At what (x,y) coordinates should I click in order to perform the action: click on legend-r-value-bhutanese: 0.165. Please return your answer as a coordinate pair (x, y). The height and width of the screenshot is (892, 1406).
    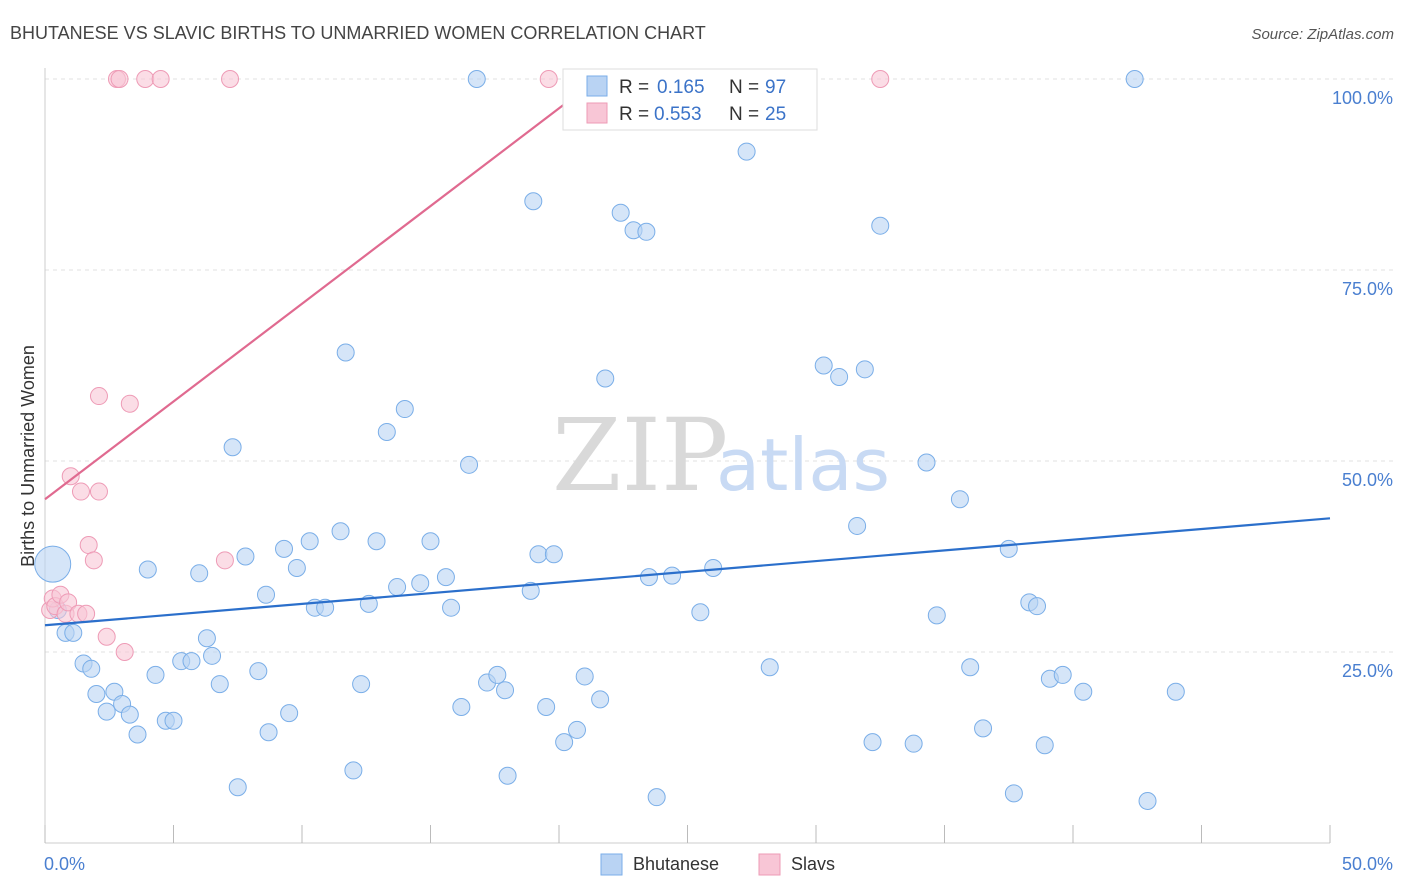
    Looking at the image, I should click on (681, 87).